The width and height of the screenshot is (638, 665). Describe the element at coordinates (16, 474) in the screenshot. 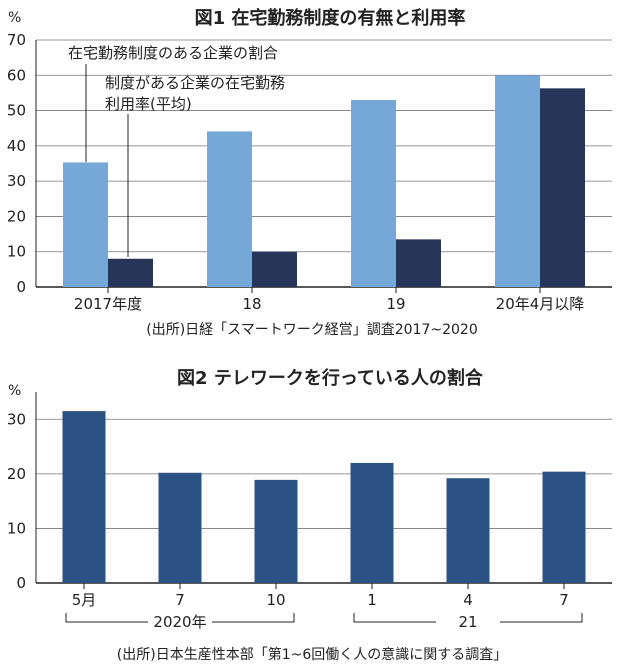

I see `chart2-y-tick-label: 20` at that location.